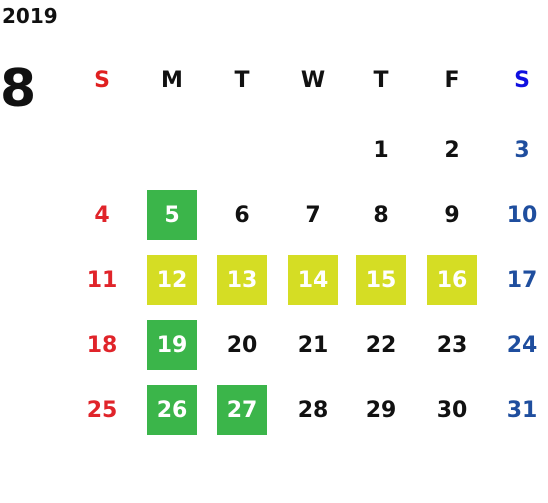 The image size is (548, 503). What do you see at coordinates (242, 345) in the screenshot?
I see `day: 20` at bounding box center [242, 345].